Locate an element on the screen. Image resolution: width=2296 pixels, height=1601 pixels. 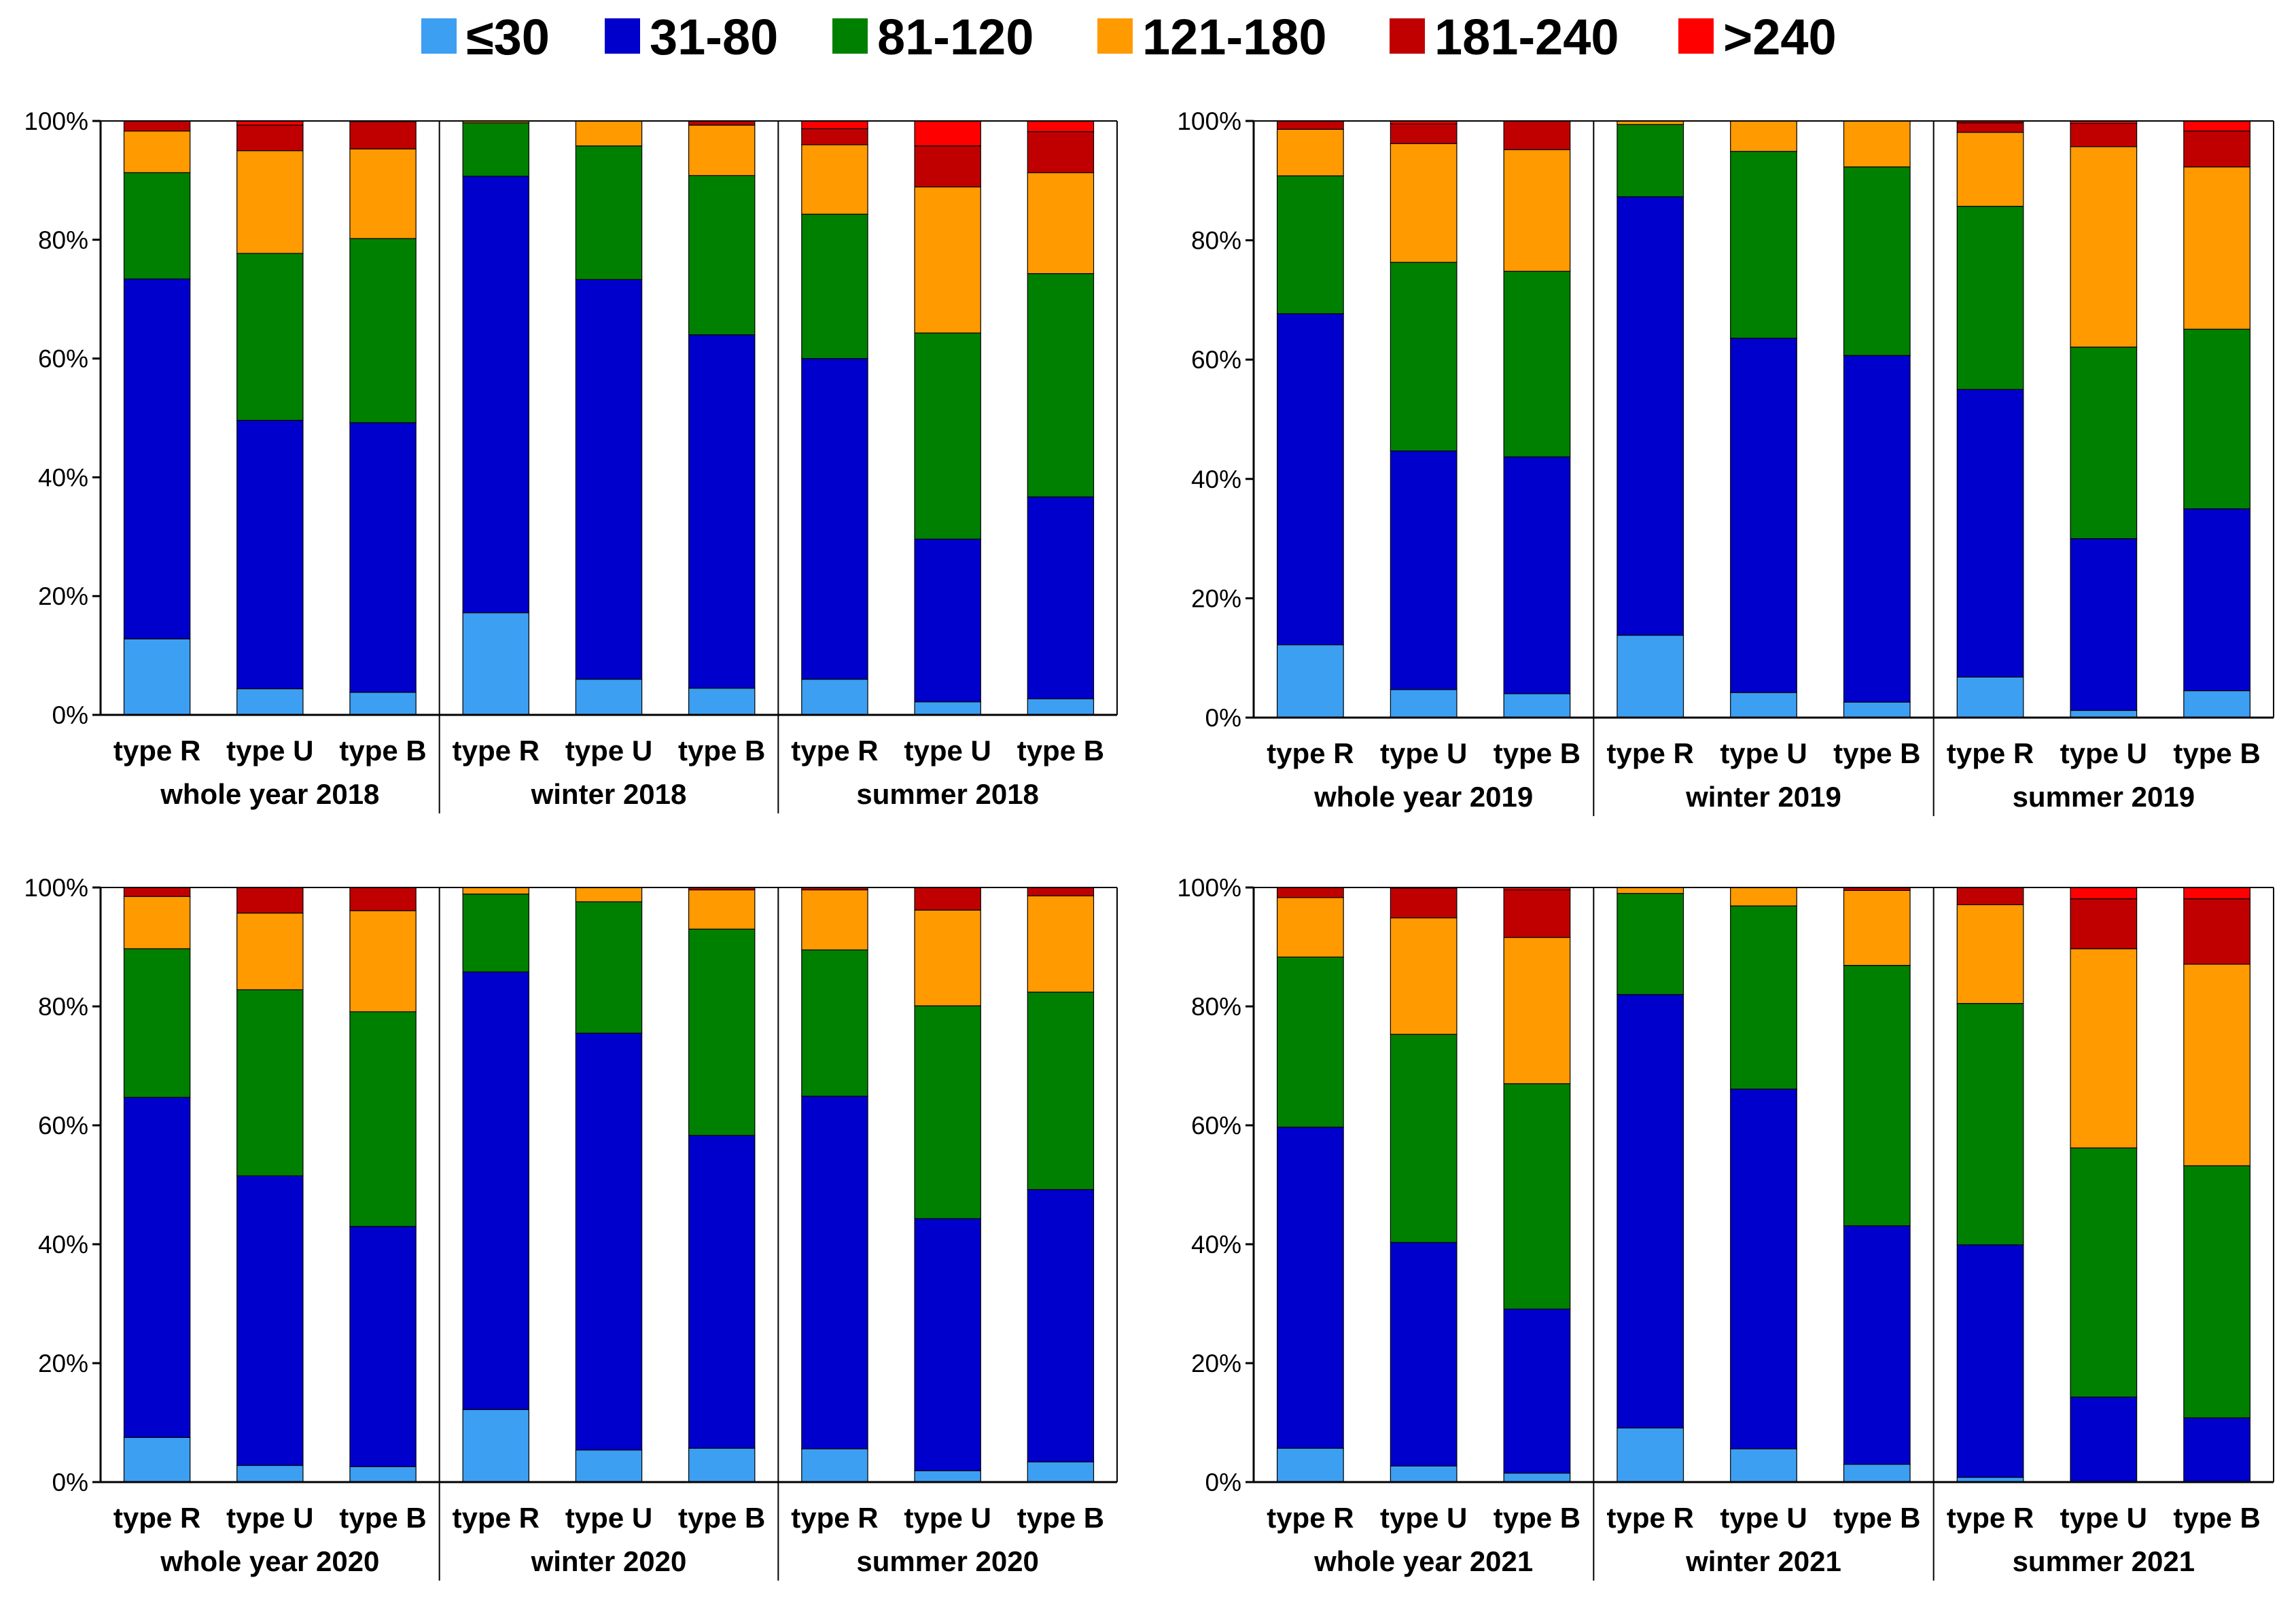
y-tick-label: 20% is located at coordinates (63, 1363).